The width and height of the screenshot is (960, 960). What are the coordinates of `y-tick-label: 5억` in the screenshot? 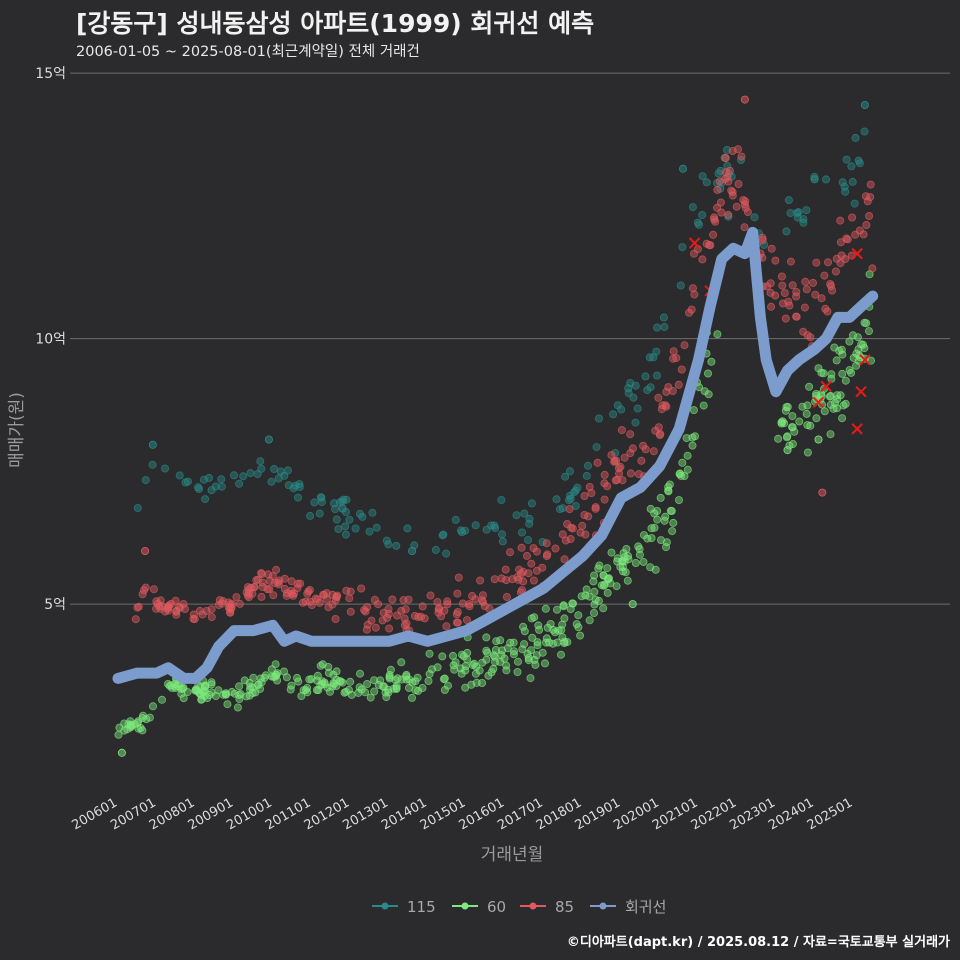 It's located at (55, 605).